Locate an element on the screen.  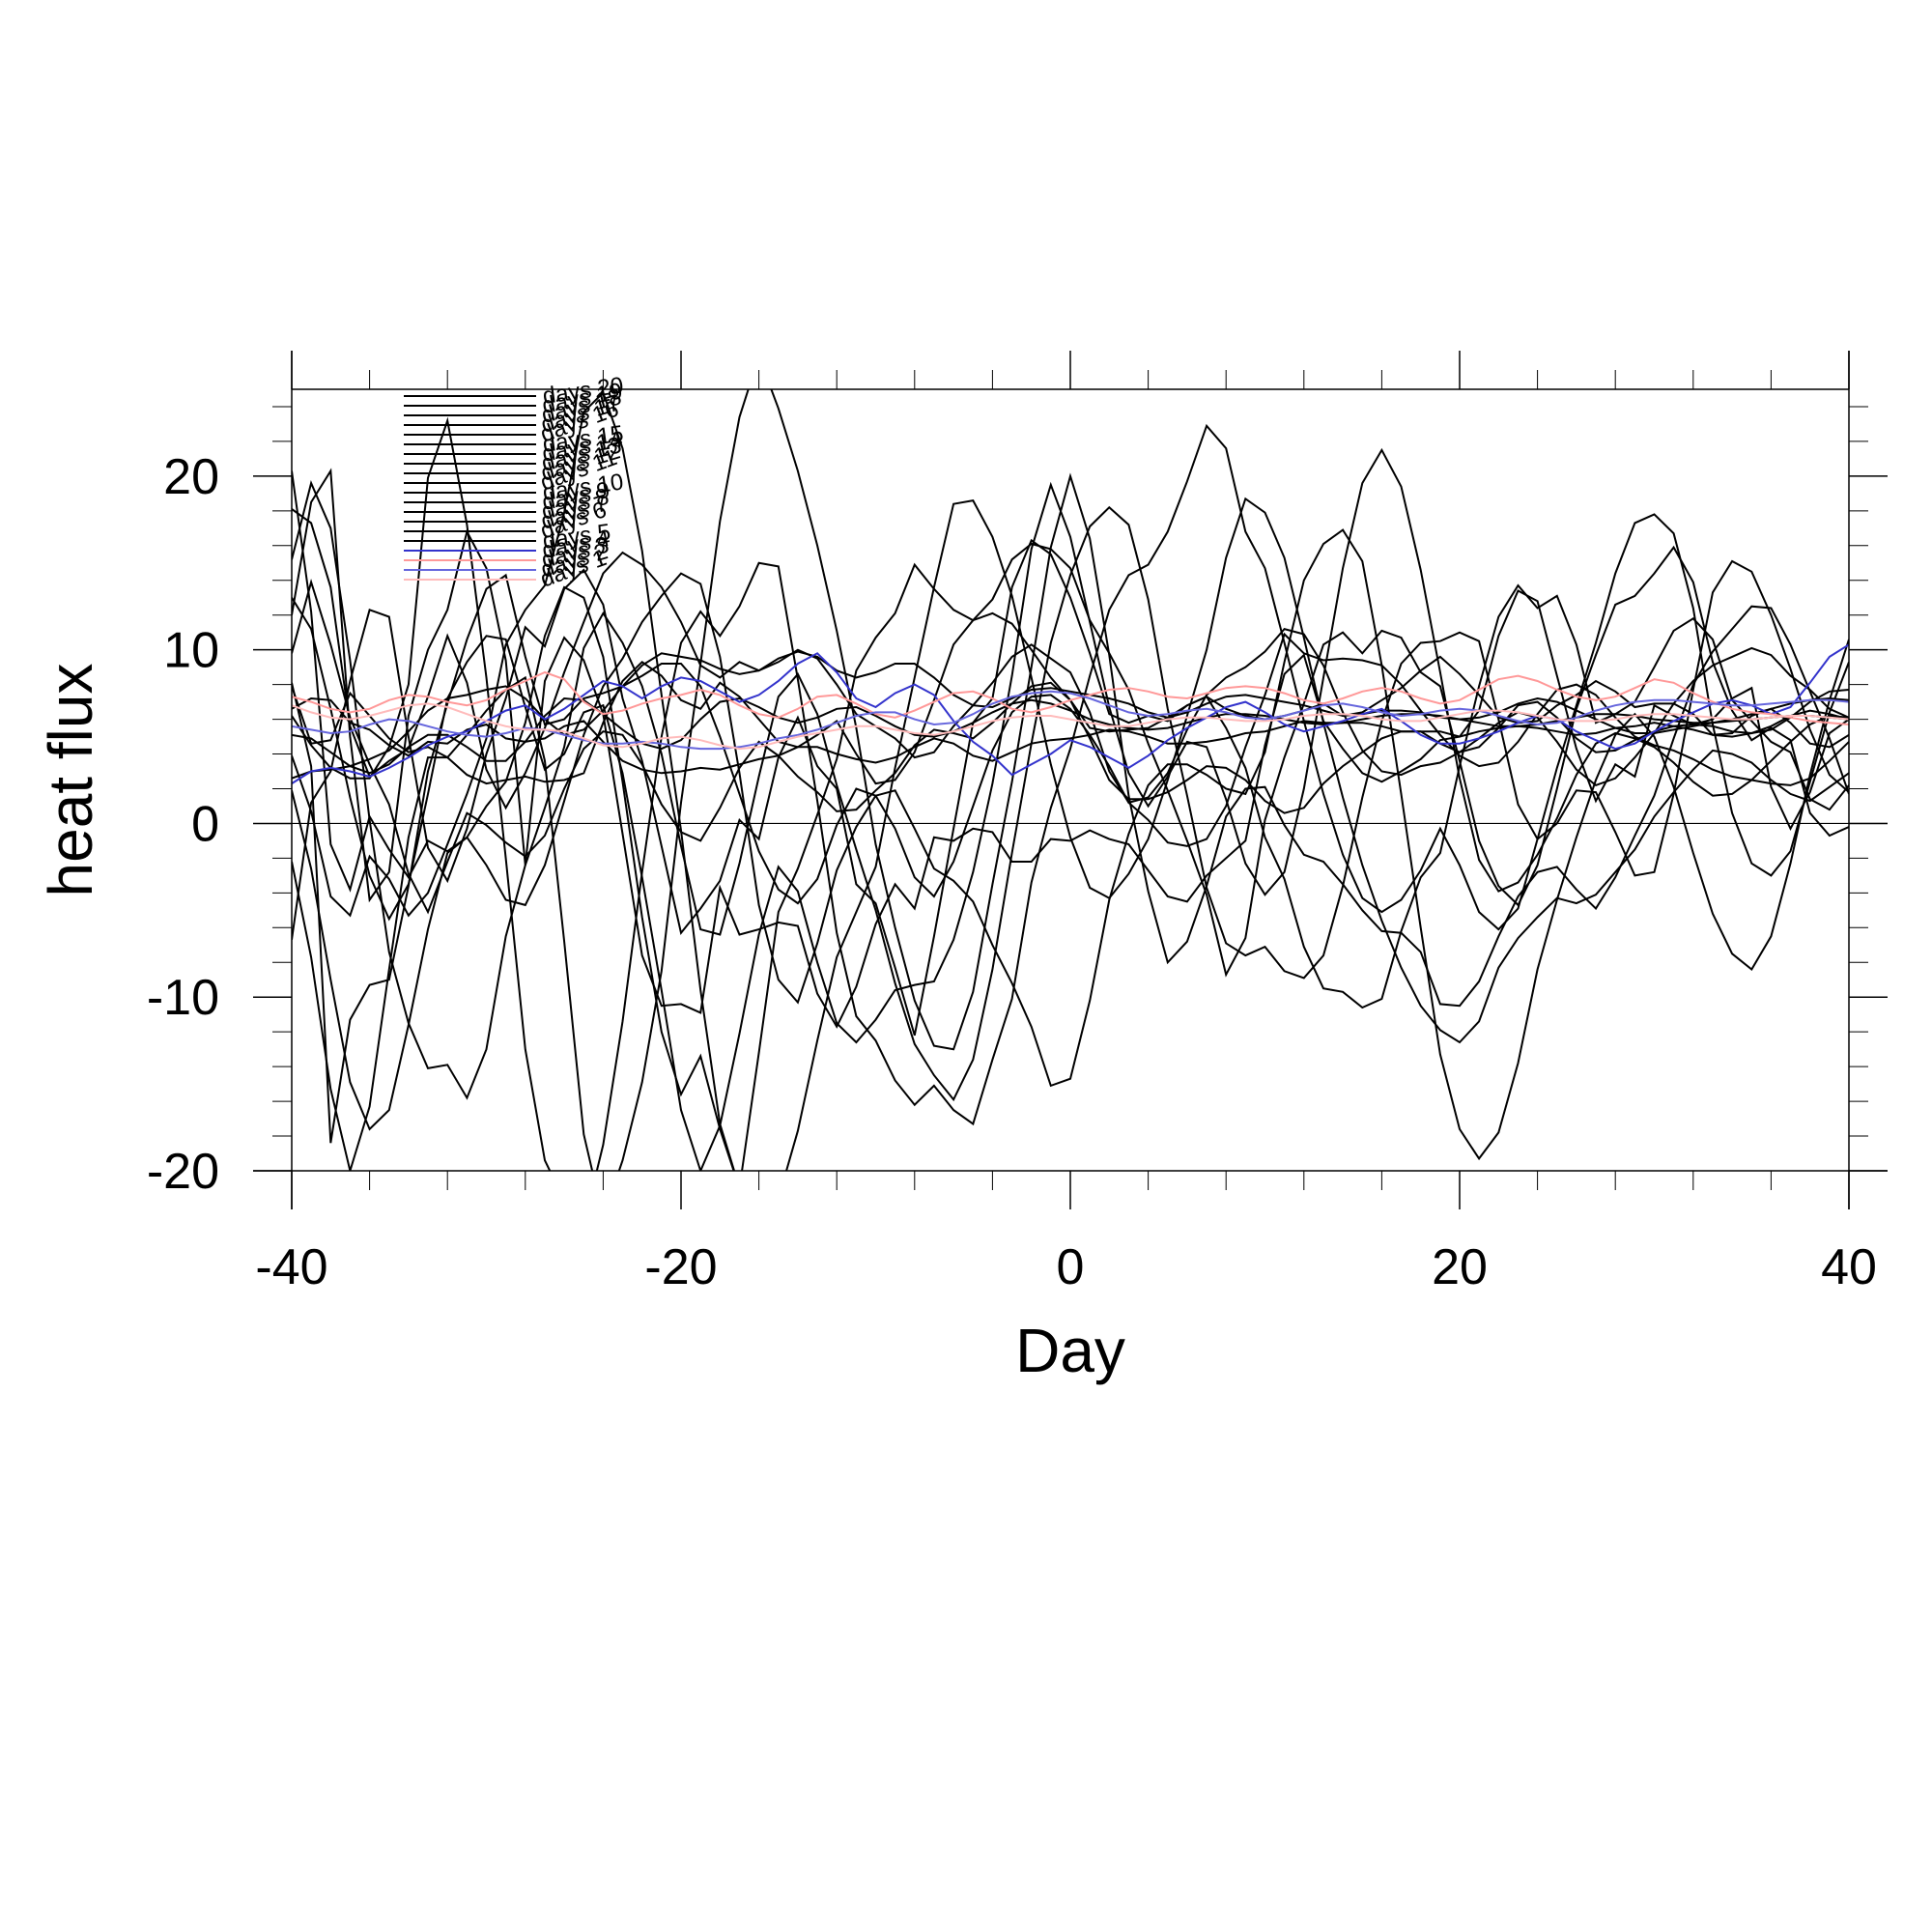
x-tick-label: 40 is located at coordinates (1849, 1267).